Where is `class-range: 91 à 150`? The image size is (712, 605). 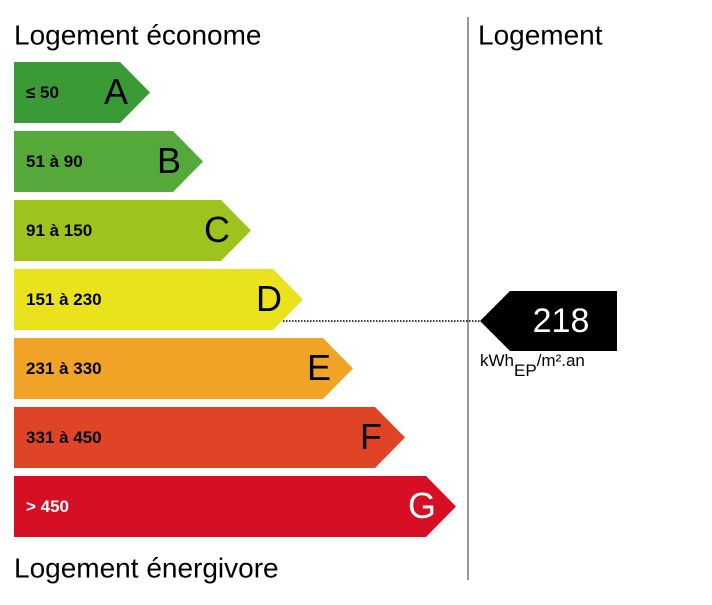 class-range: 91 à 150 is located at coordinates (59, 230).